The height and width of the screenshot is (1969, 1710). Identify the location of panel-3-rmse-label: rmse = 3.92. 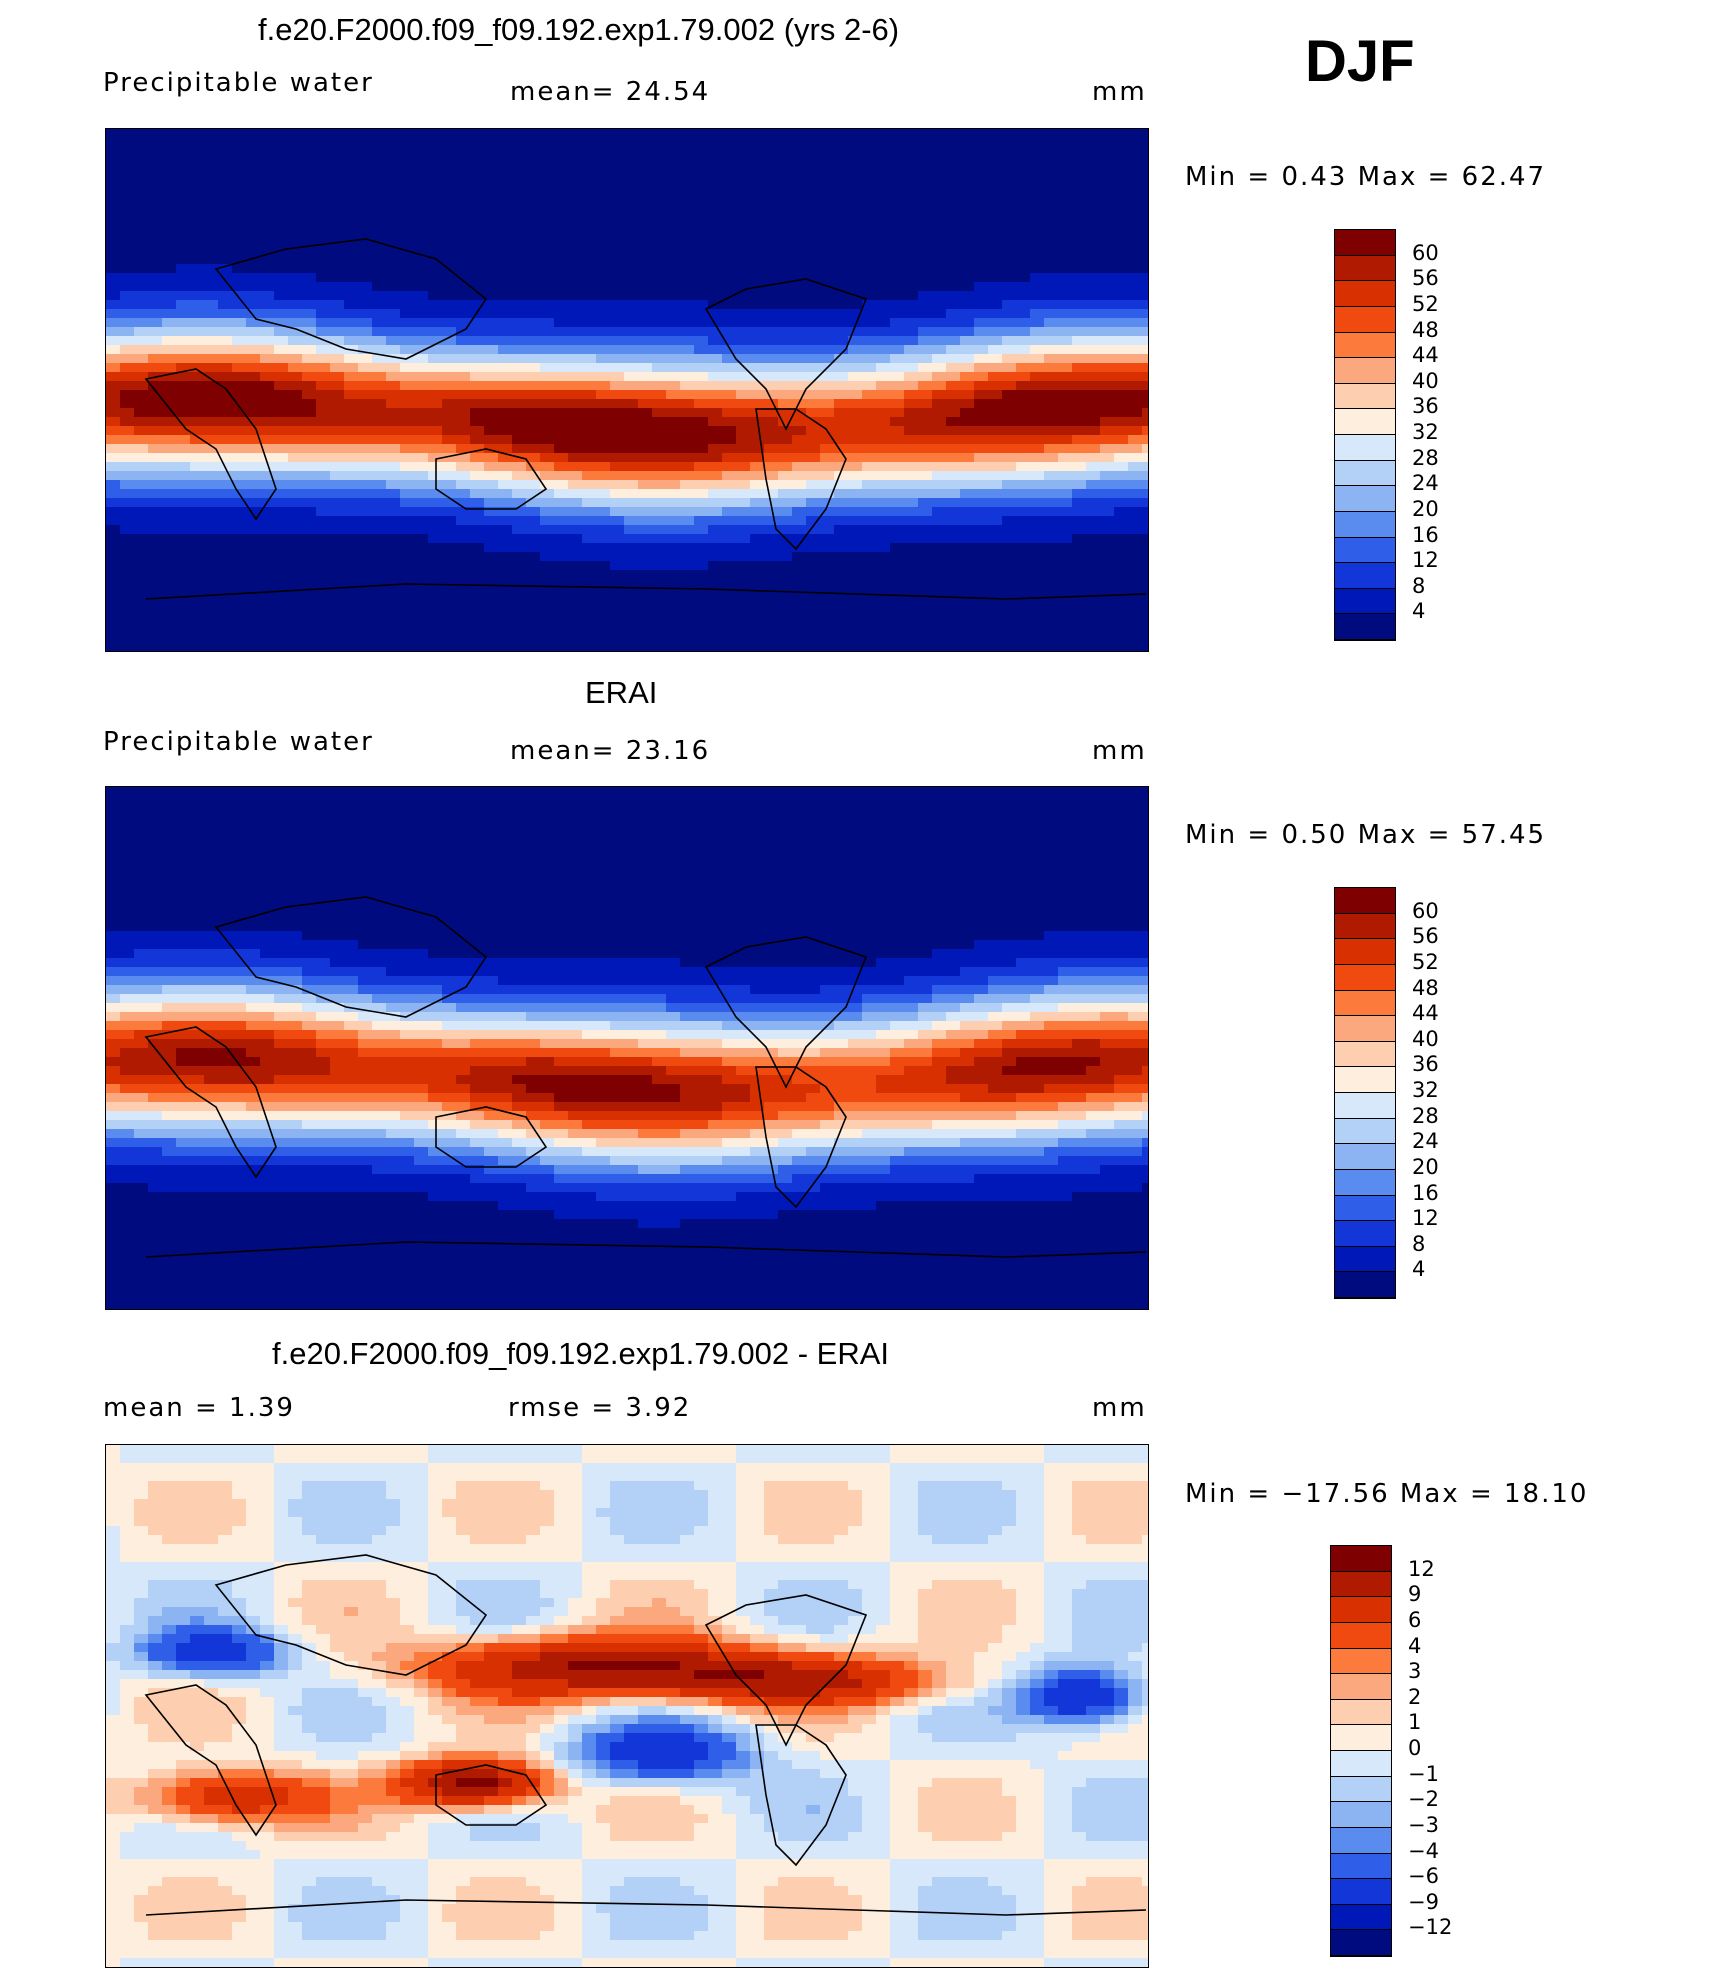
(600, 1408).